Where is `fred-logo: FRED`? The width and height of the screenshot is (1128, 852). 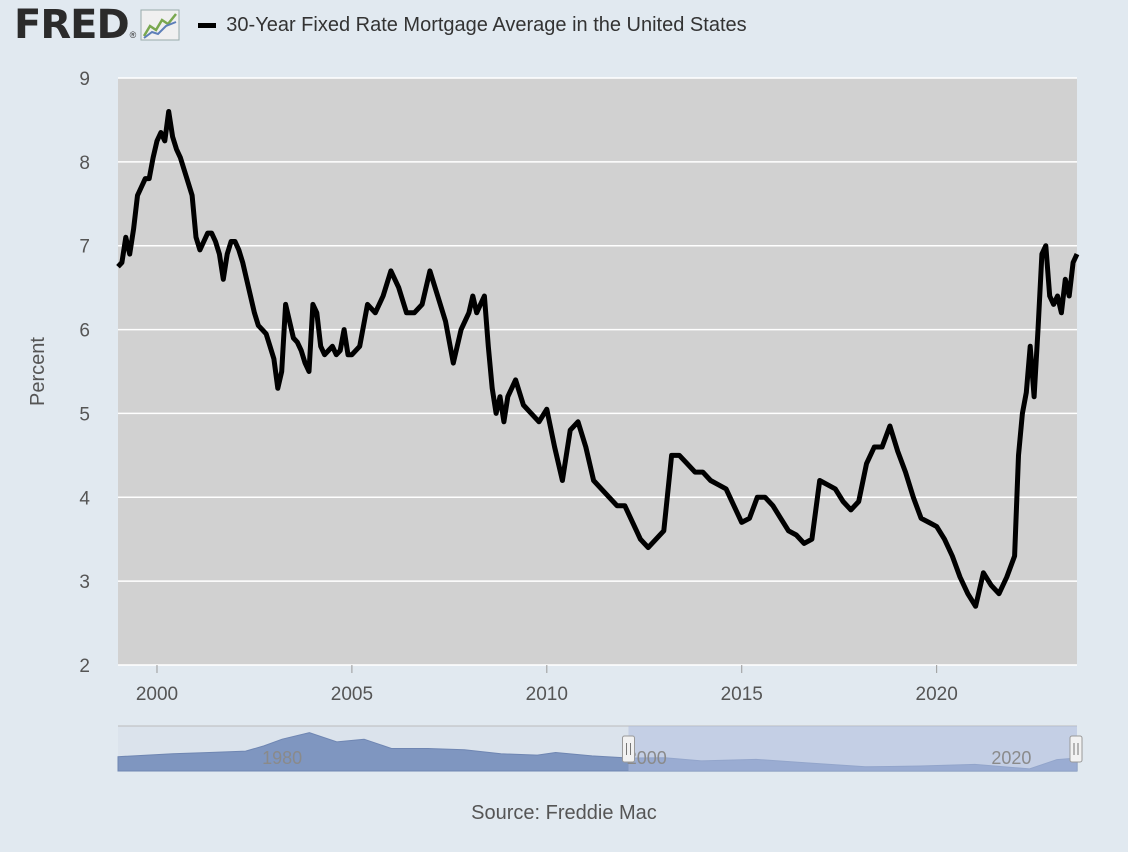 fred-logo: FRED is located at coordinates (72, 25).